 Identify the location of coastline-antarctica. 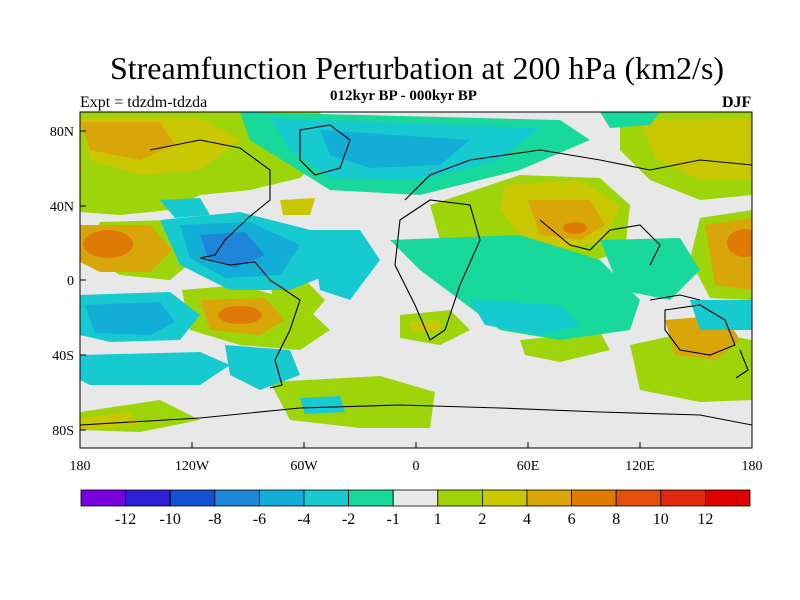
(416, 415).